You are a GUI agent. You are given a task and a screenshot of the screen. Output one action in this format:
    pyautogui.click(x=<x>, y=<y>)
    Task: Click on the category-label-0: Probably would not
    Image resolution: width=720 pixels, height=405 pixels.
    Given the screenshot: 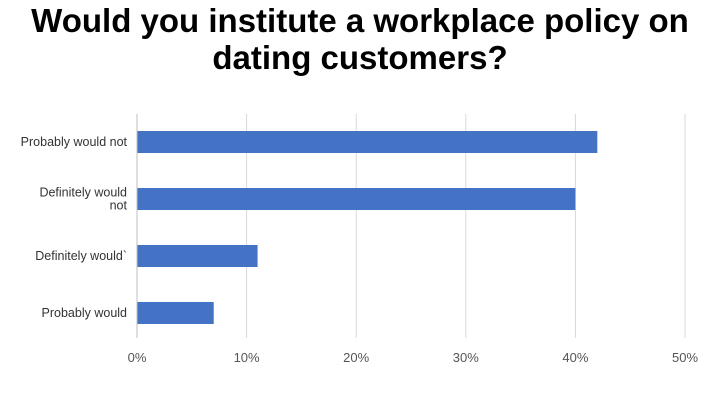 What is the action you would take?
    pyautogui.click(x=74, y=142)
    